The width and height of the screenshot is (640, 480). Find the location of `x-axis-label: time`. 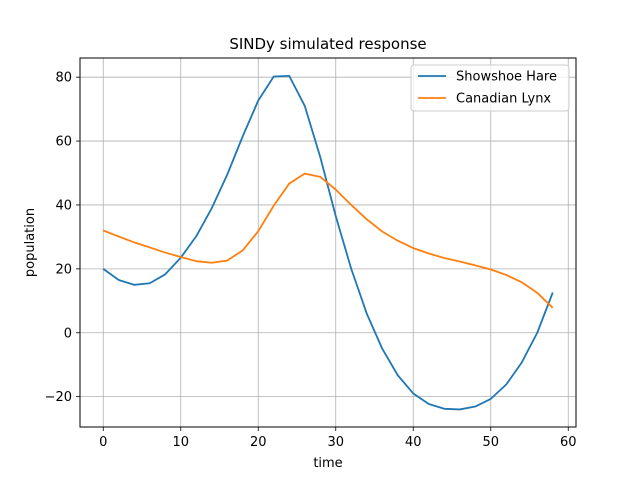

x-axis-label: time is located at coordinates (327, 463).